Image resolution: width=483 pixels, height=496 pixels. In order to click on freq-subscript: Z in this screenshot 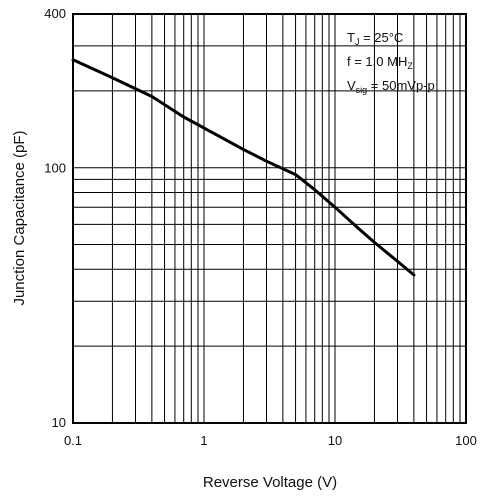, I will do `click(410, 66)`.